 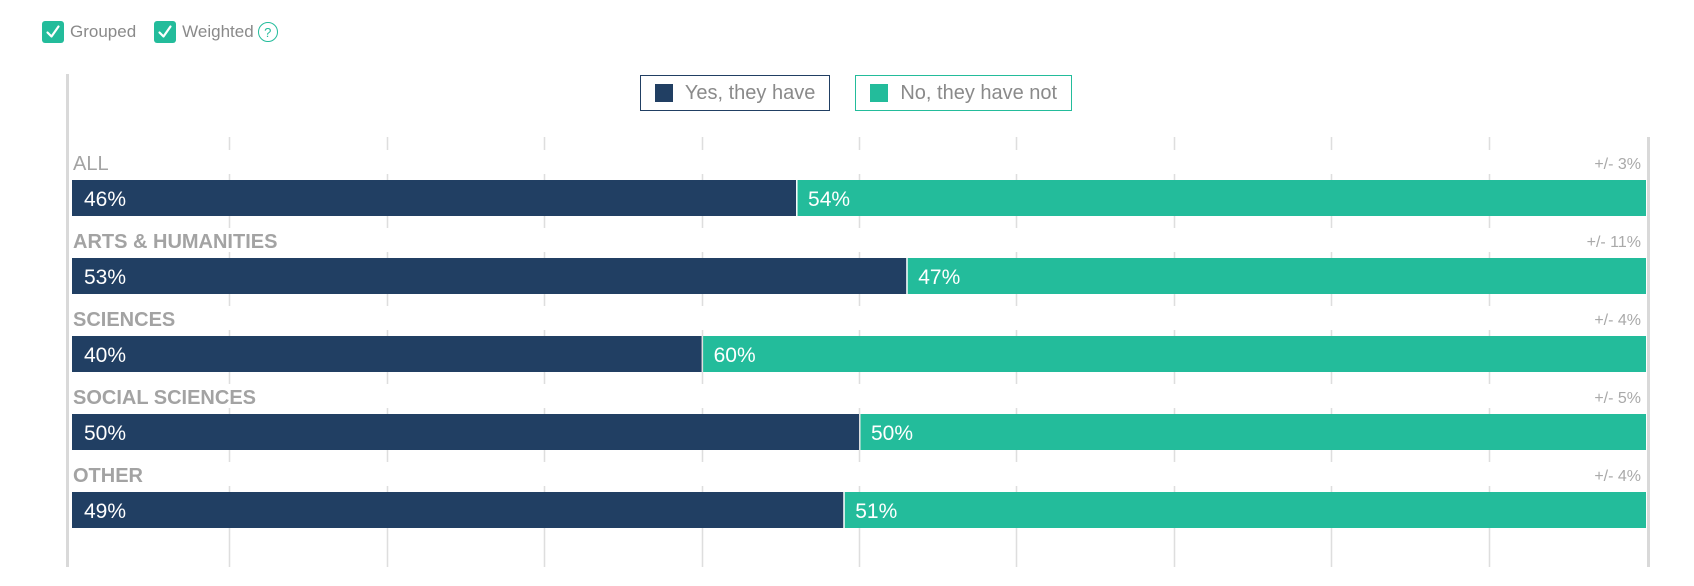 What do you see at coordinates (91, 164) in the screenshot?
I see `category-label: ALL` at bounding box center [91, 164].